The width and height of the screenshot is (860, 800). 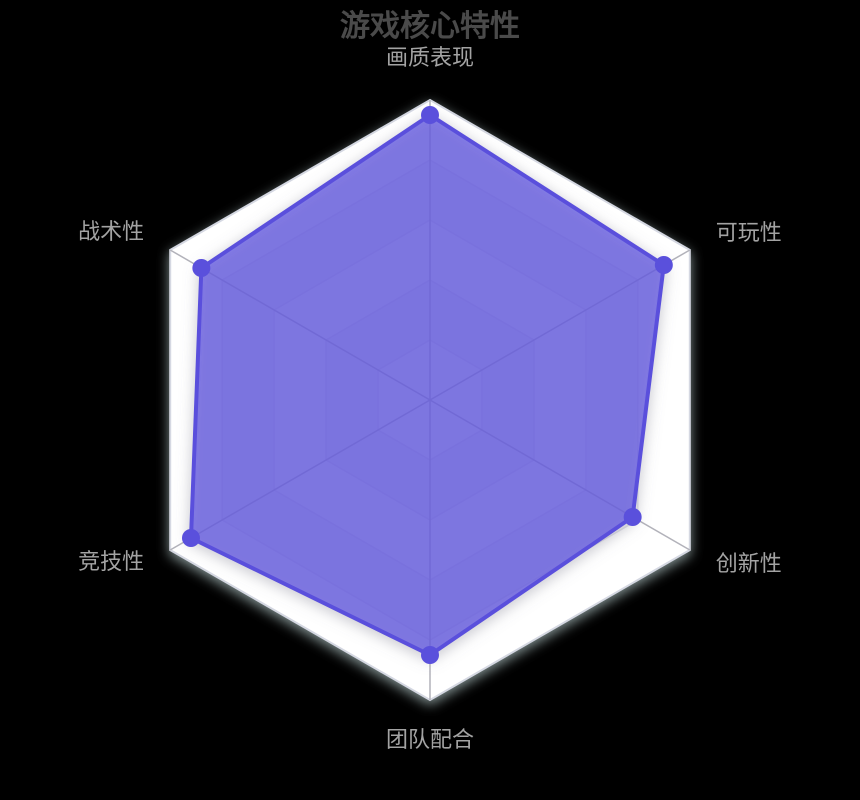 I want to click on axis-label-3: 团队配合, so click(x=430, y=739).